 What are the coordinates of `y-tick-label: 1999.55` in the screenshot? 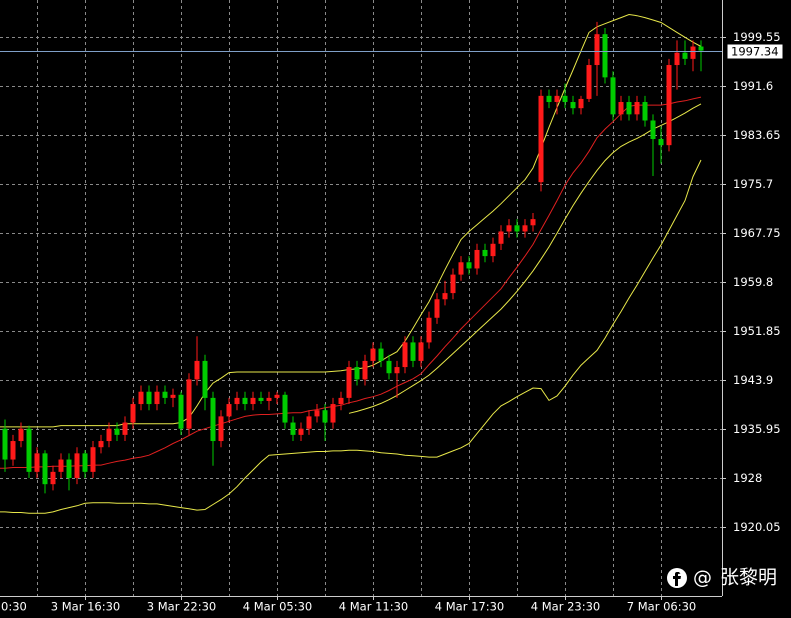 It's located at (757, 37).